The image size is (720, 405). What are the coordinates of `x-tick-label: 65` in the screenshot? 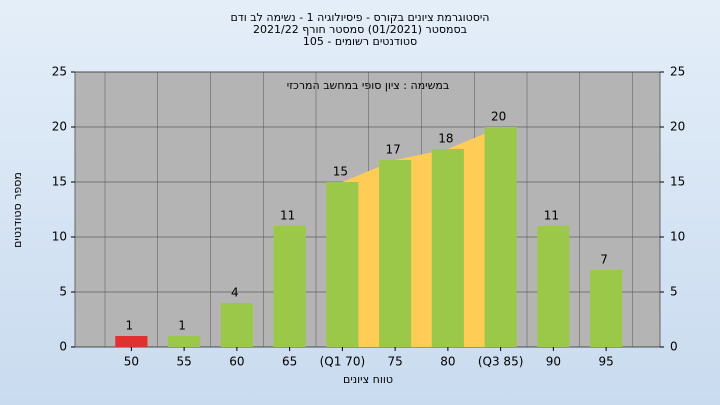 It's located at (289, 362).